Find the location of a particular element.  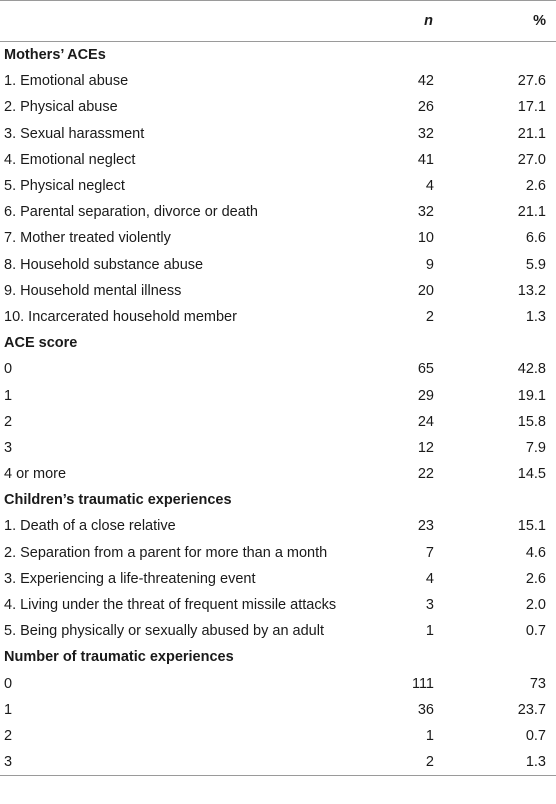

table-row: 4 or more 22 14.5 is located at coordinates (278, 474).